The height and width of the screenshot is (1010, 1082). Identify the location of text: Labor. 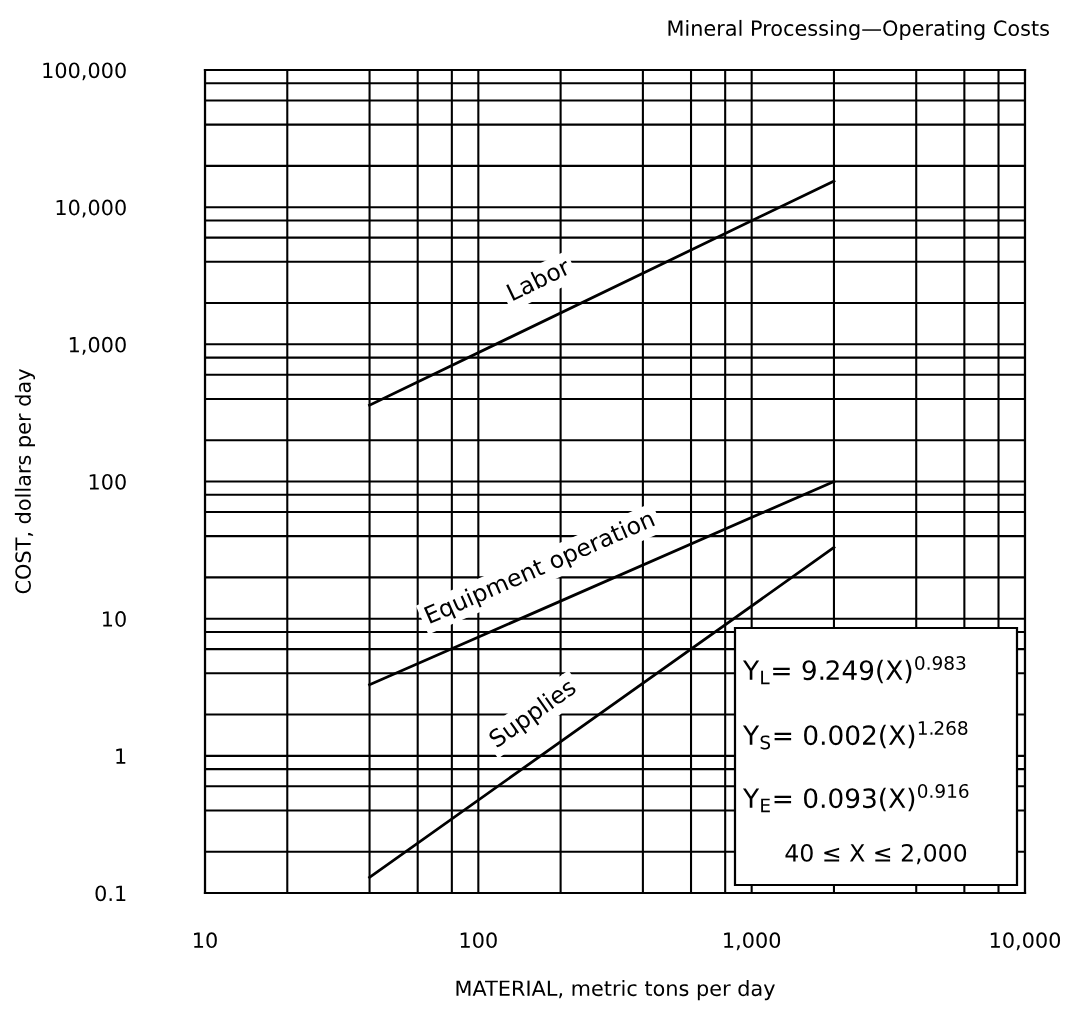
(538, 278).